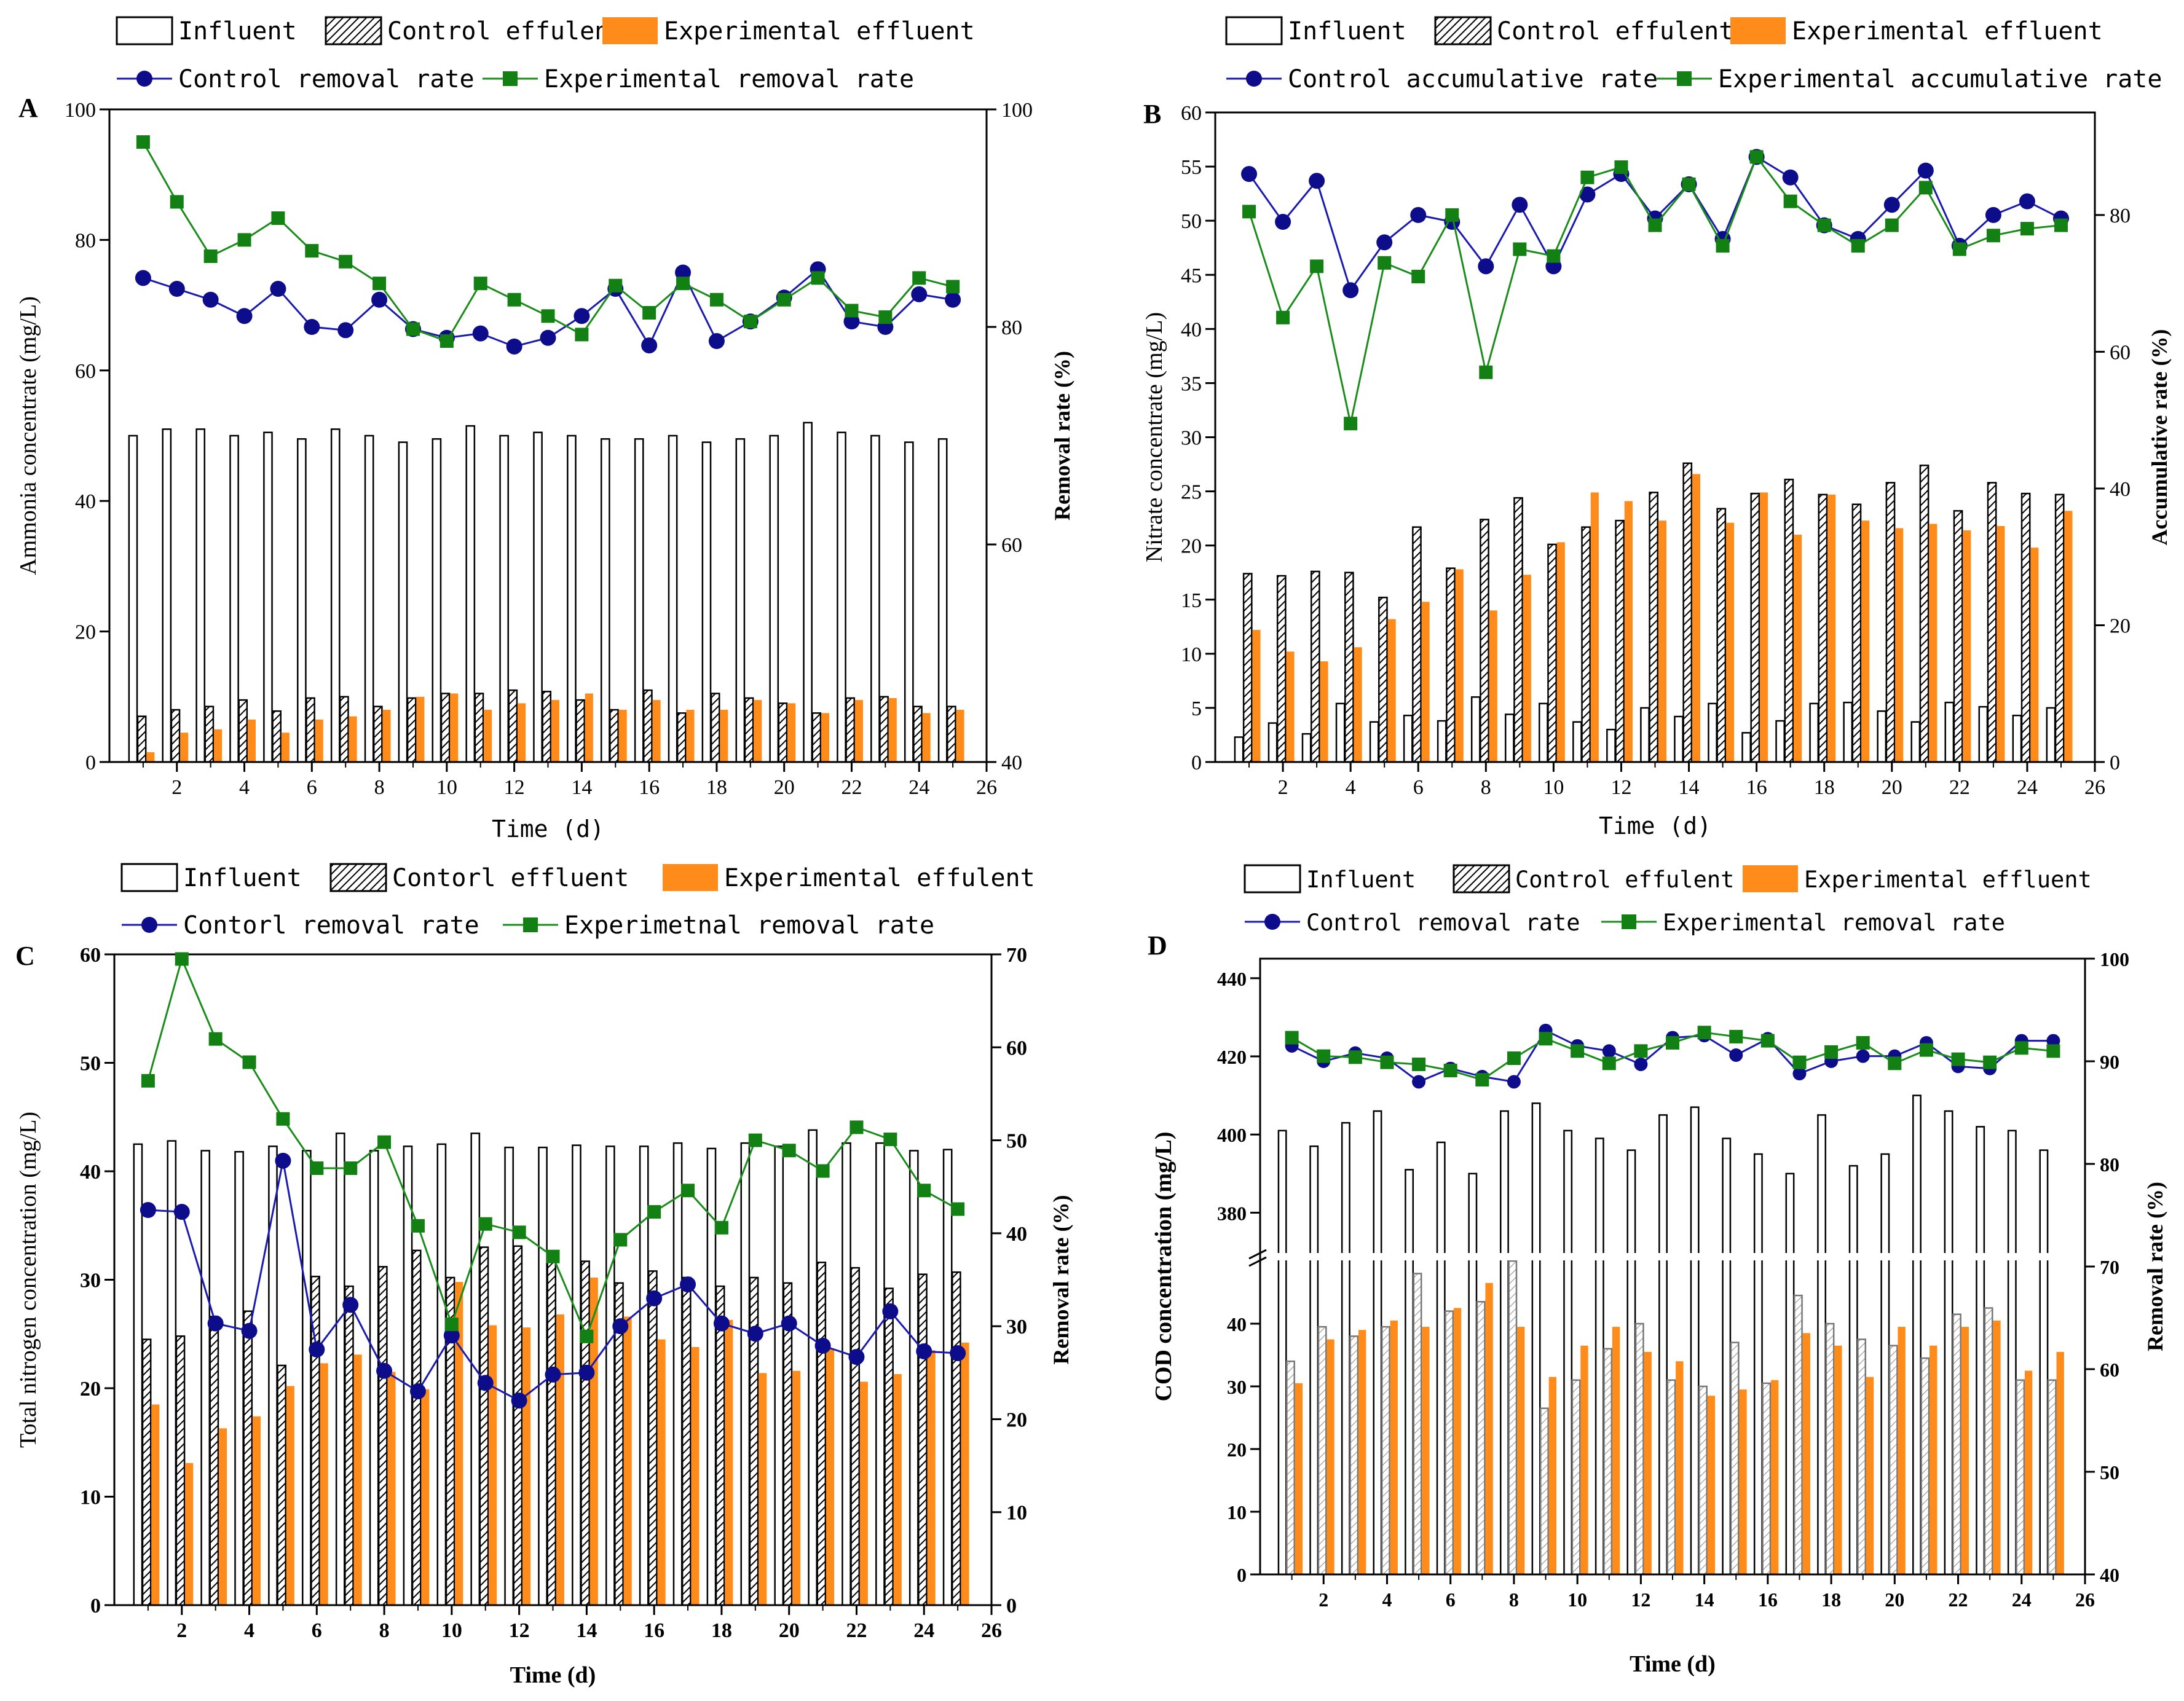 This screenshot has width=2184, height=1701. What do you see at coordinates (2109, 1267) in the screenshot?
I see `y2-tick-label: 70` at bounding box center [2109, 1267].